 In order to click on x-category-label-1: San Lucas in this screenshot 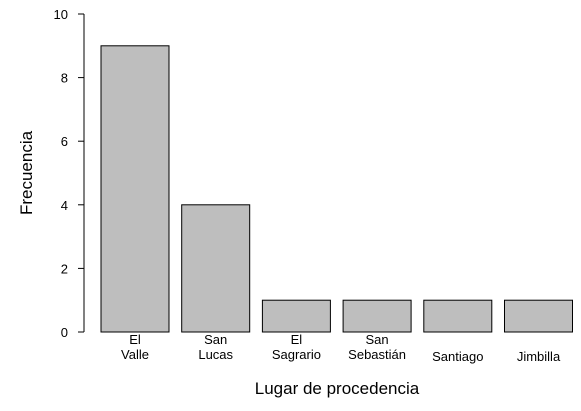, I will do `click(215, 347)`.